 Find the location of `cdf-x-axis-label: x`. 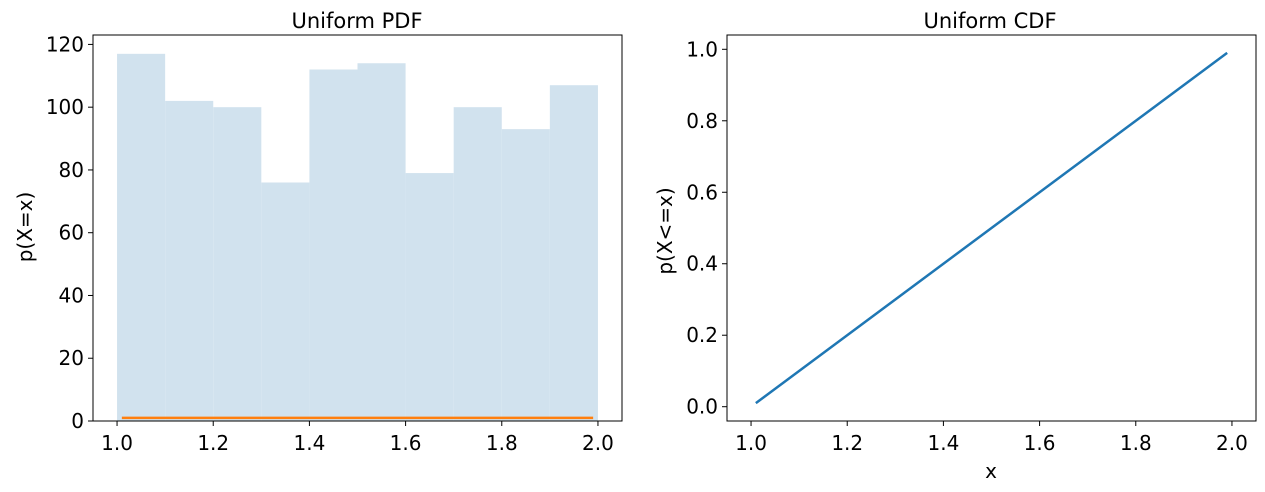

cdf-x-axis-label: x is located at coordinates (991, 471).